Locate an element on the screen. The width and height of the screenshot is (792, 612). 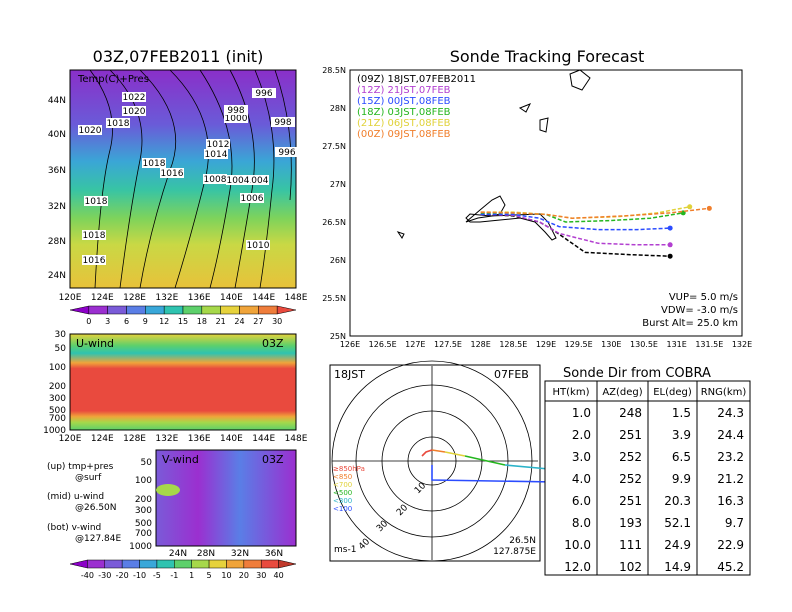
u-wind-x-tick: 144E is located at coordinates (263, 439).